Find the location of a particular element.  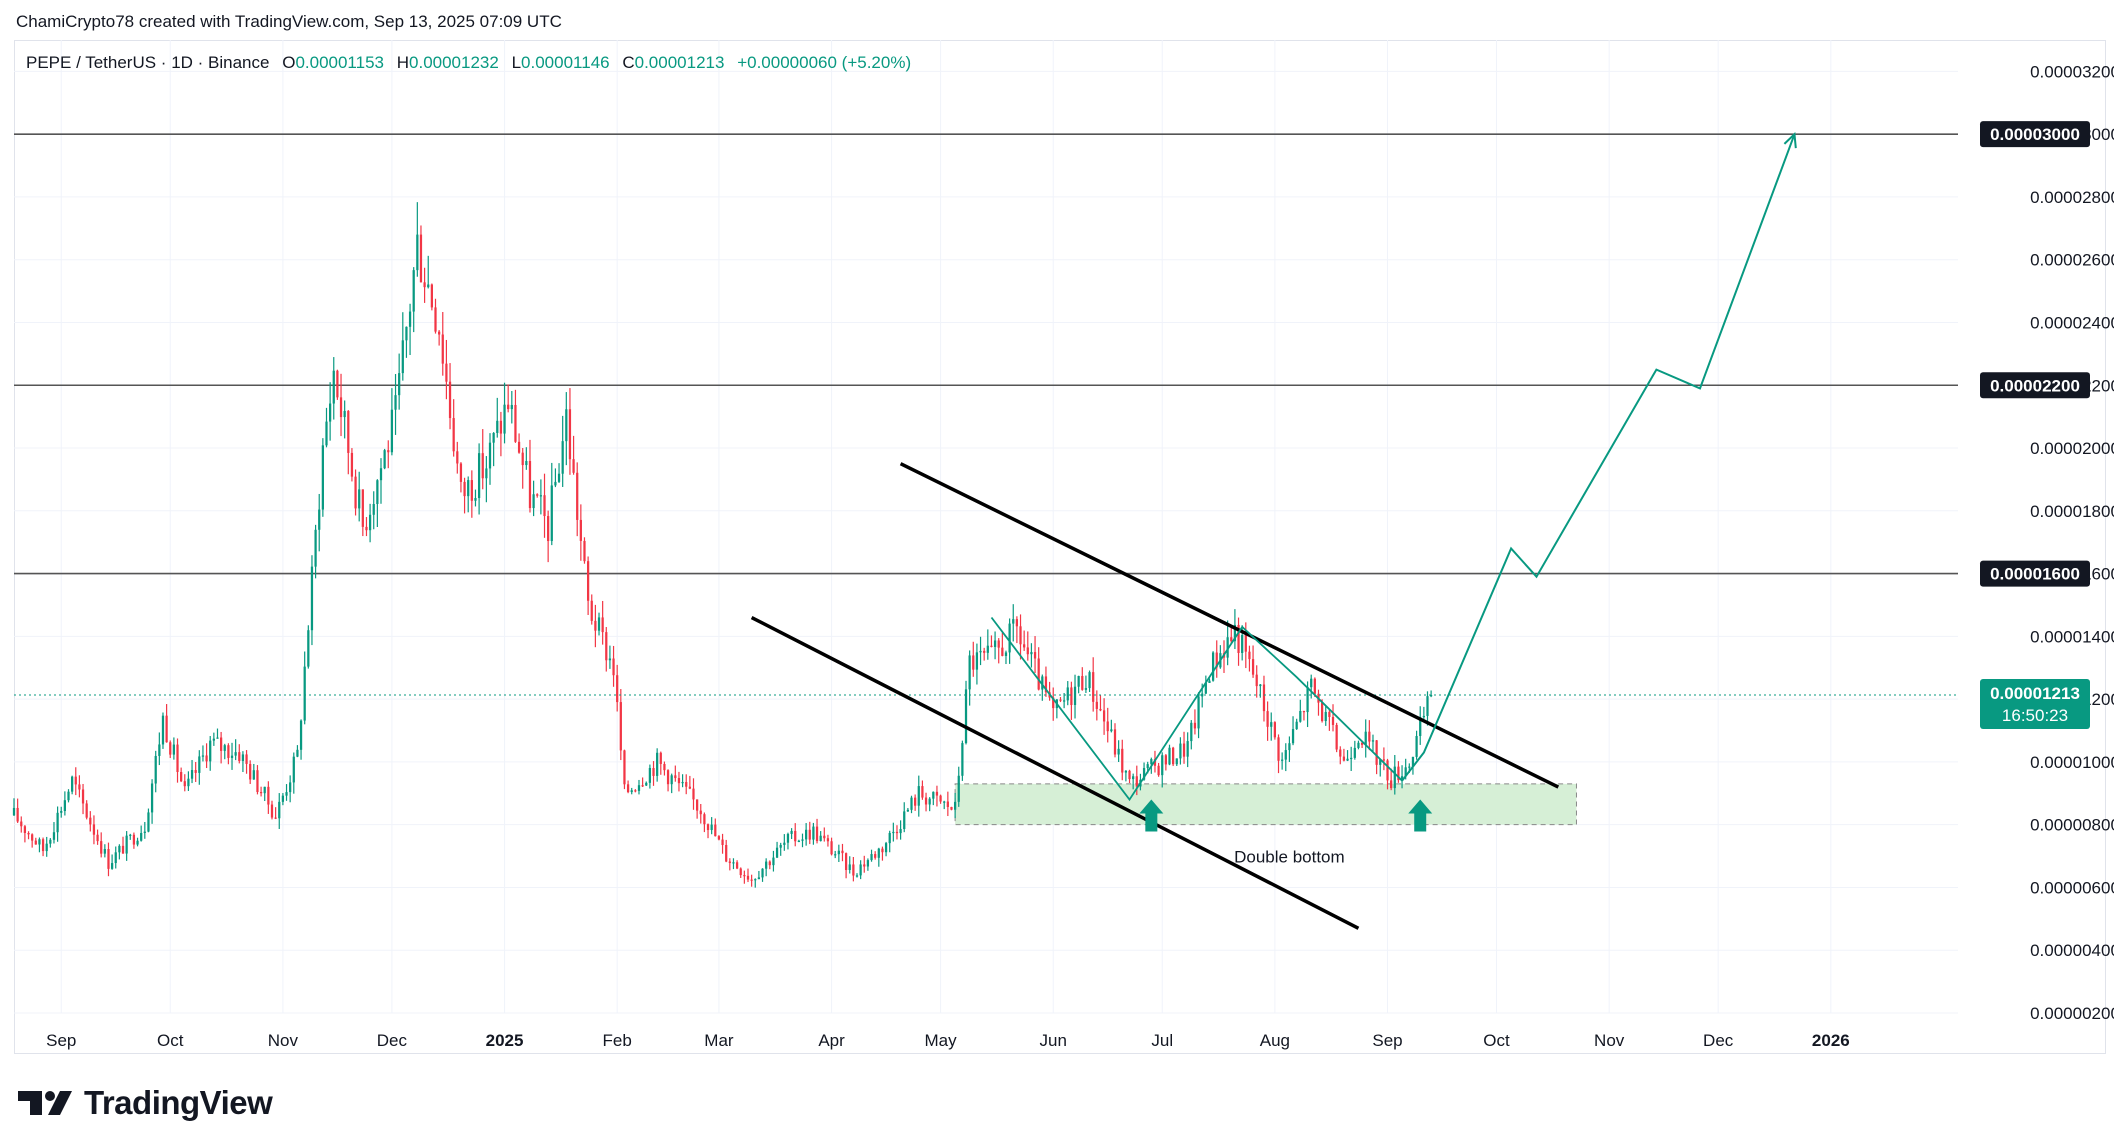

price-axis-label: 0.00002400 is located at coordinates (2072, 322).